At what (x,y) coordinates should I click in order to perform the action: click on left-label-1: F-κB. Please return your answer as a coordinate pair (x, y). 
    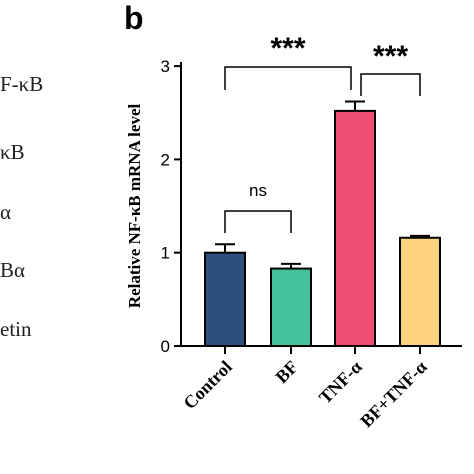
    Looking at the image, I should click on (22, 84).